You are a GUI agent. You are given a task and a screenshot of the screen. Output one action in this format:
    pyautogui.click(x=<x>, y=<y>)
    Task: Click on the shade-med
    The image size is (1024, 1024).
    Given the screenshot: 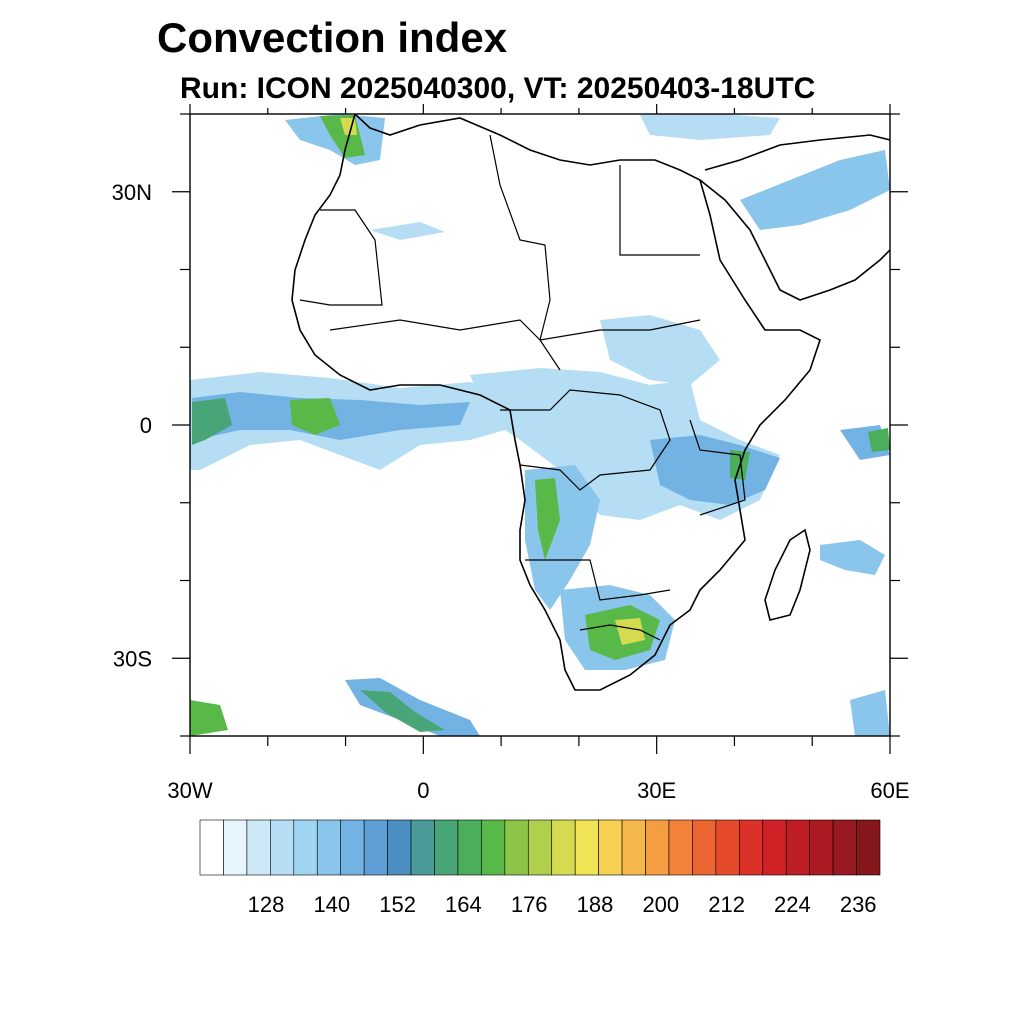 What is the action you would take?
    pyautogui.click(x=710, y=127)
    